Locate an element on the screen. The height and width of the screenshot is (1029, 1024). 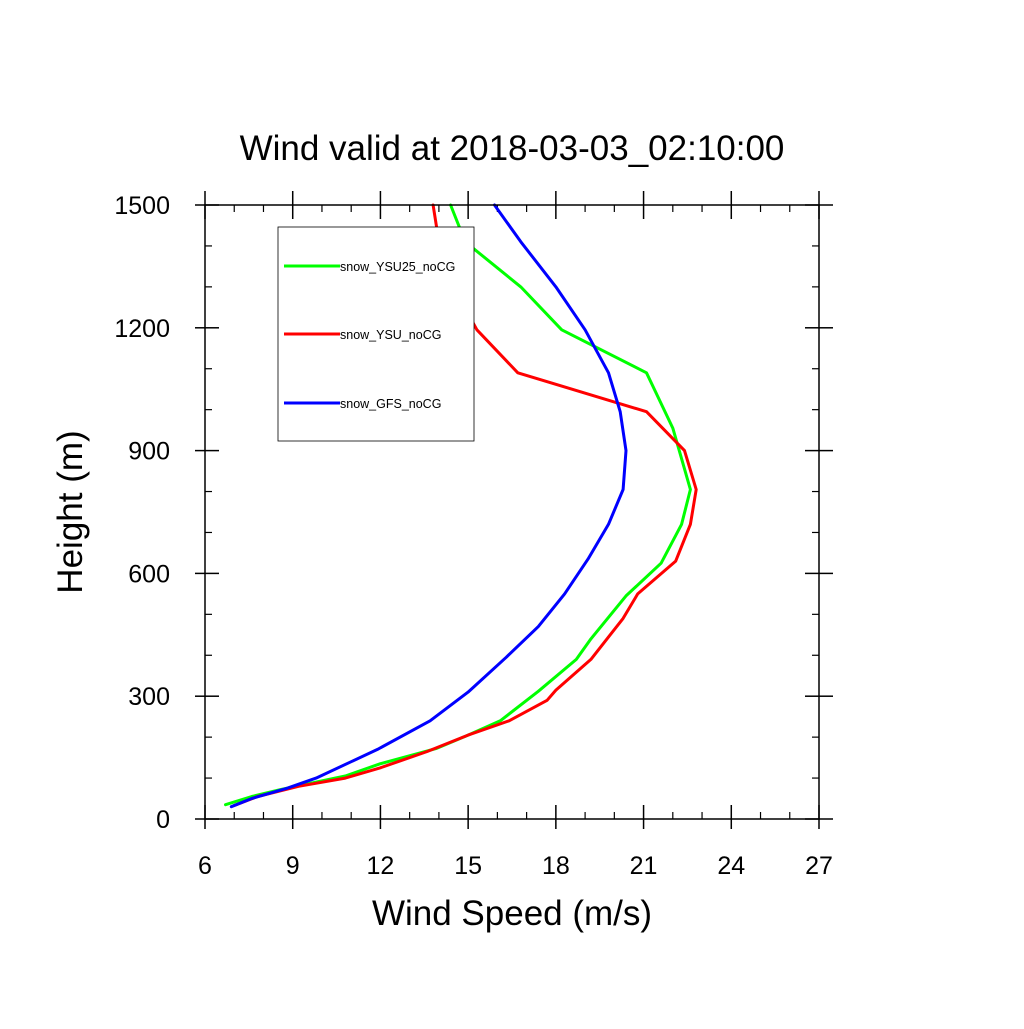
x-tick-label: 24 is located at coordinates (731, 866).